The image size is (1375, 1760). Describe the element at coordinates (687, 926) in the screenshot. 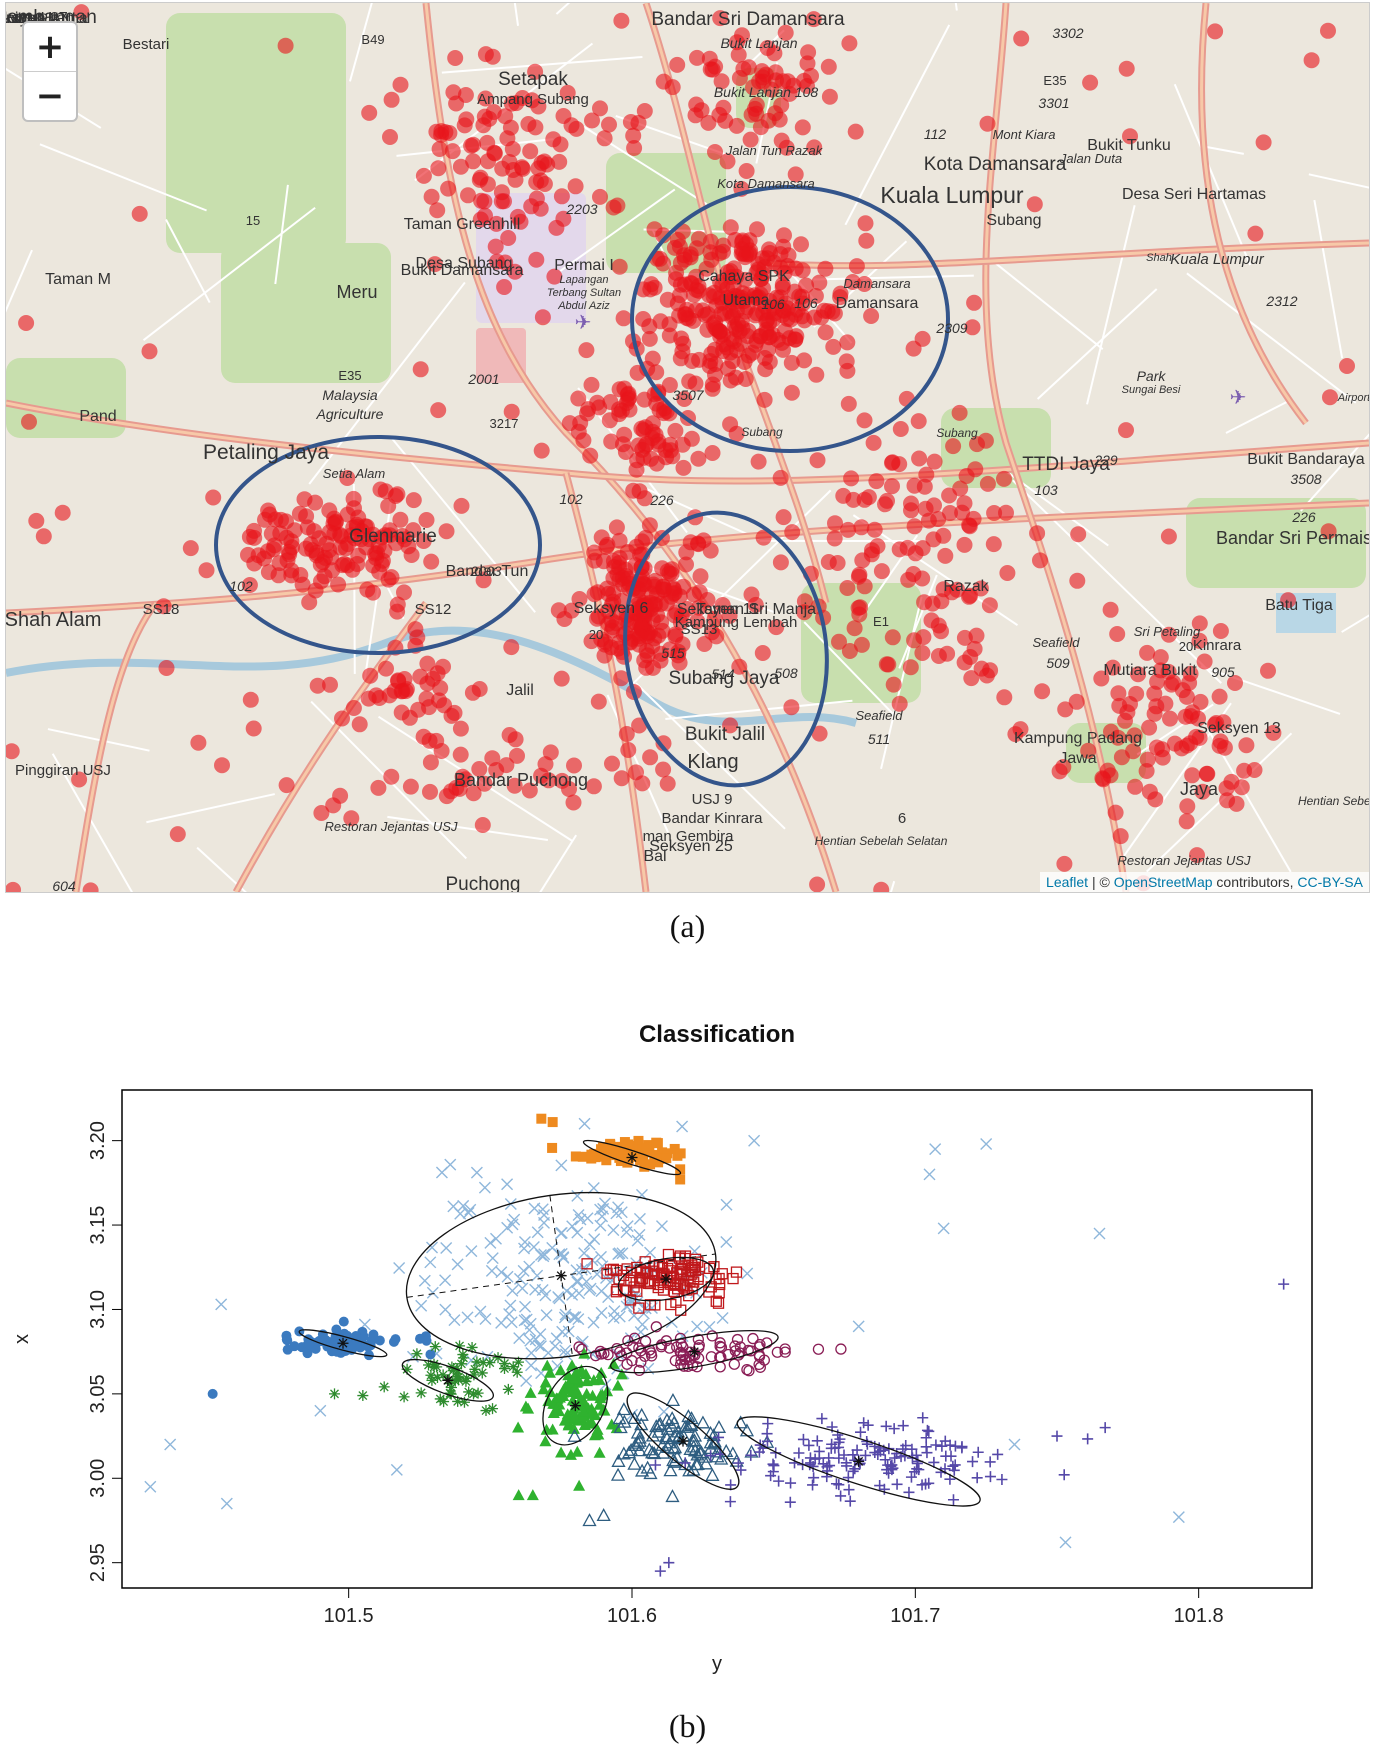

I see `caption-a: (a)` at that location.